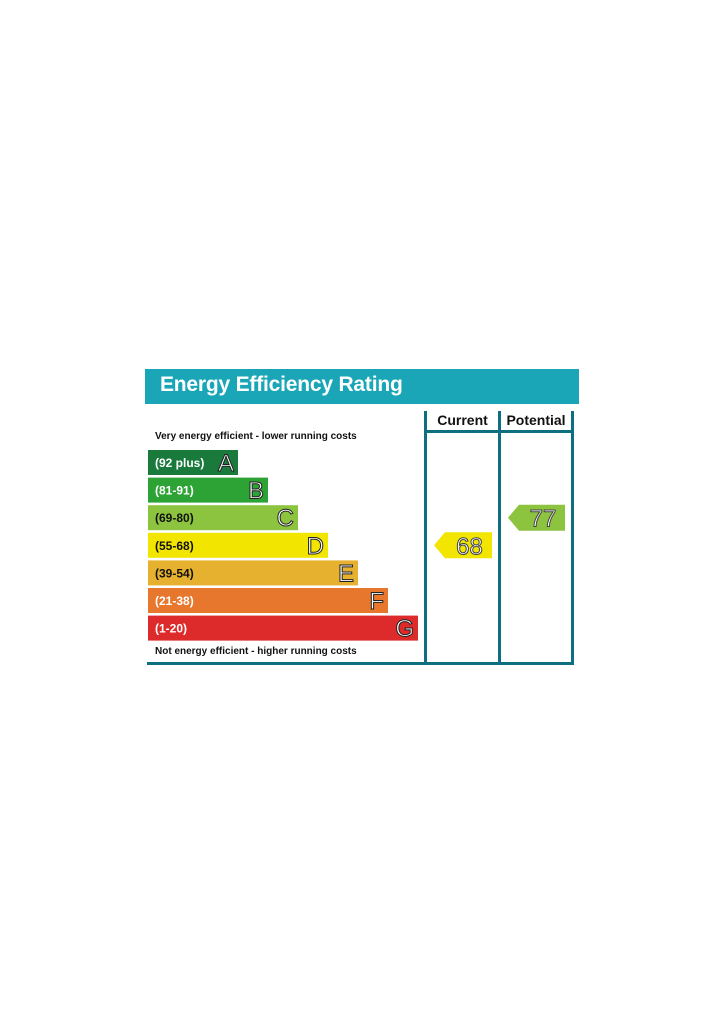 The image size is (715, 1033). What do you see at coordinates (346, 573) in the screenshot?
I see `band-letter: E` at bounding box center [346, 573].